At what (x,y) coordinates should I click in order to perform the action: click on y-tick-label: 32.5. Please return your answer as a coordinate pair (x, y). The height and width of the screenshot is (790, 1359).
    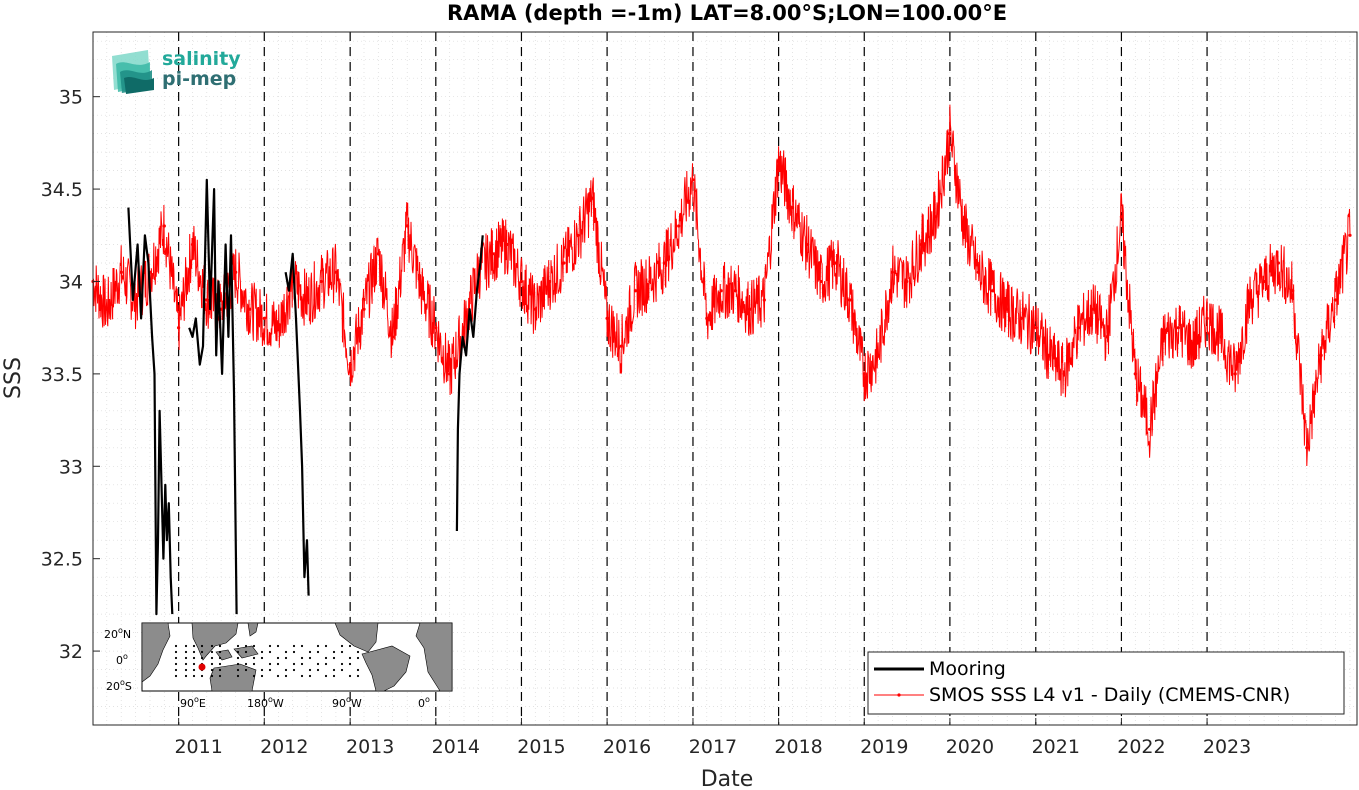
    Looking at the image, I should click on (62, 560).